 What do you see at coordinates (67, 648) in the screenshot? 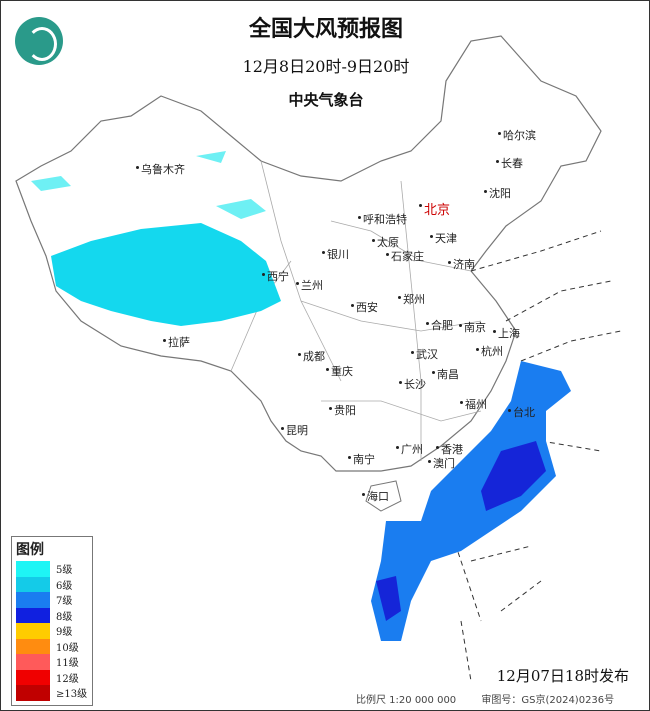
I see `legend-label: 10级` at bounding box center [67, 648].